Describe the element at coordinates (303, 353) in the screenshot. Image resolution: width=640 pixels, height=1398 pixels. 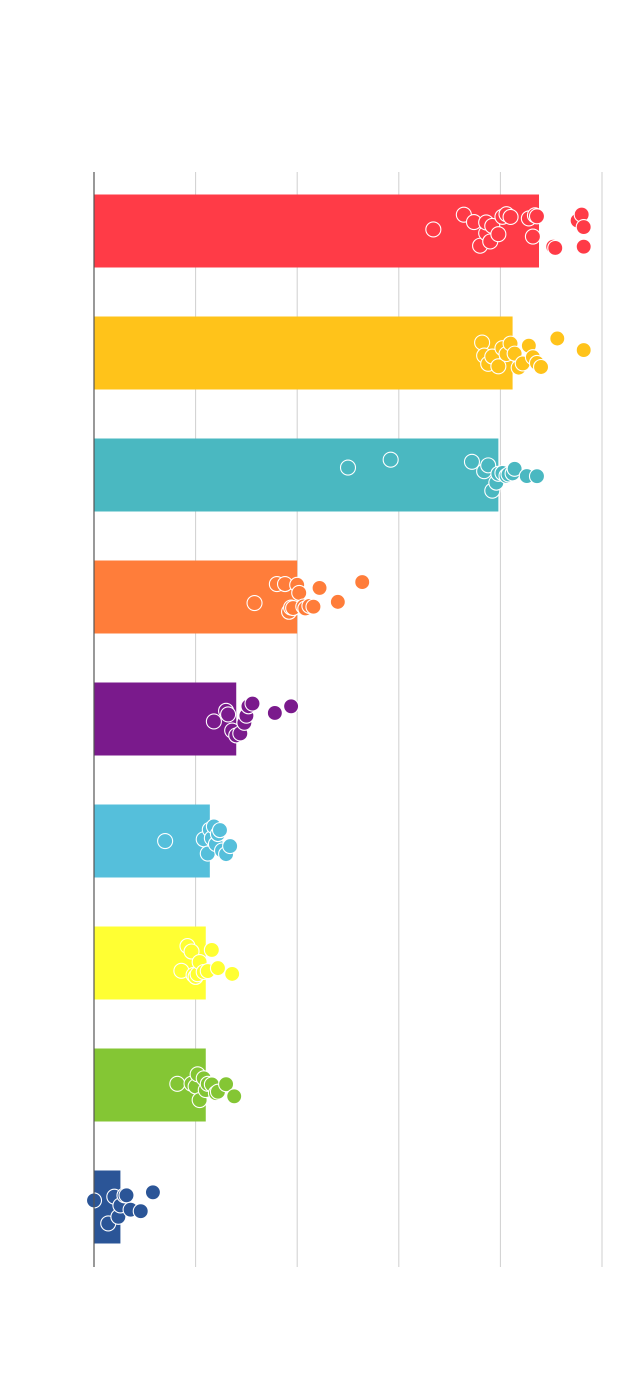
I see `bar-b` at that location.